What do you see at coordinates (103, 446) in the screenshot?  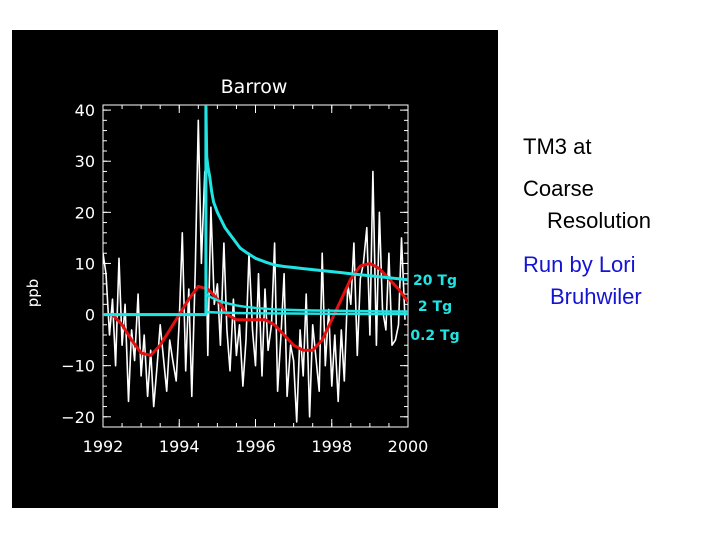 I see `x-tick-label: 1992` at bounding box center [103, 446].